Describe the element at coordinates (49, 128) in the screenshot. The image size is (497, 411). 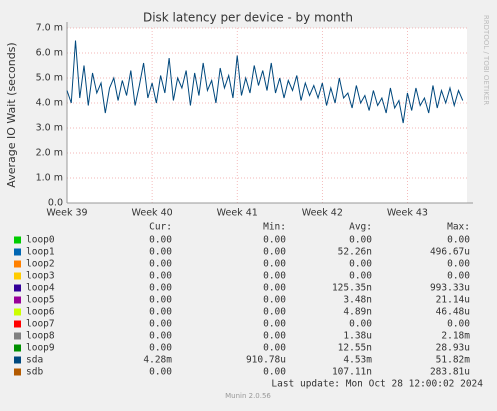
I see `y-tick-label: 3.0 m` at that location.